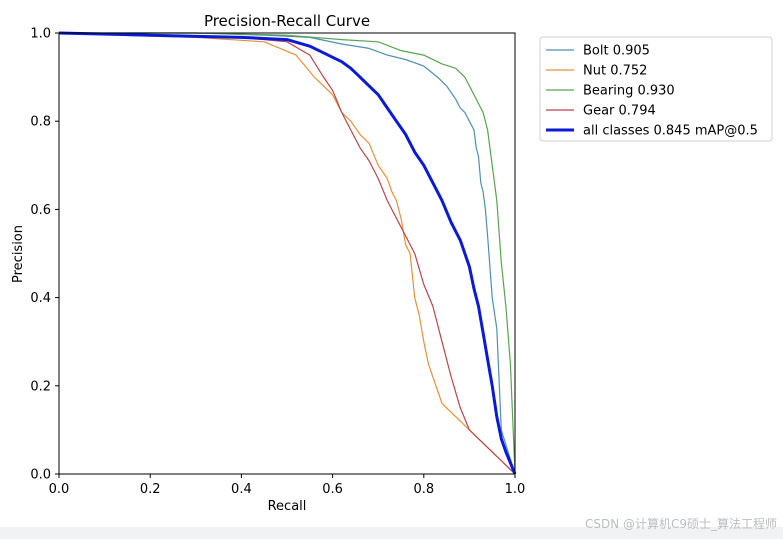  I want to click on footer-strip, so click(391, 533).